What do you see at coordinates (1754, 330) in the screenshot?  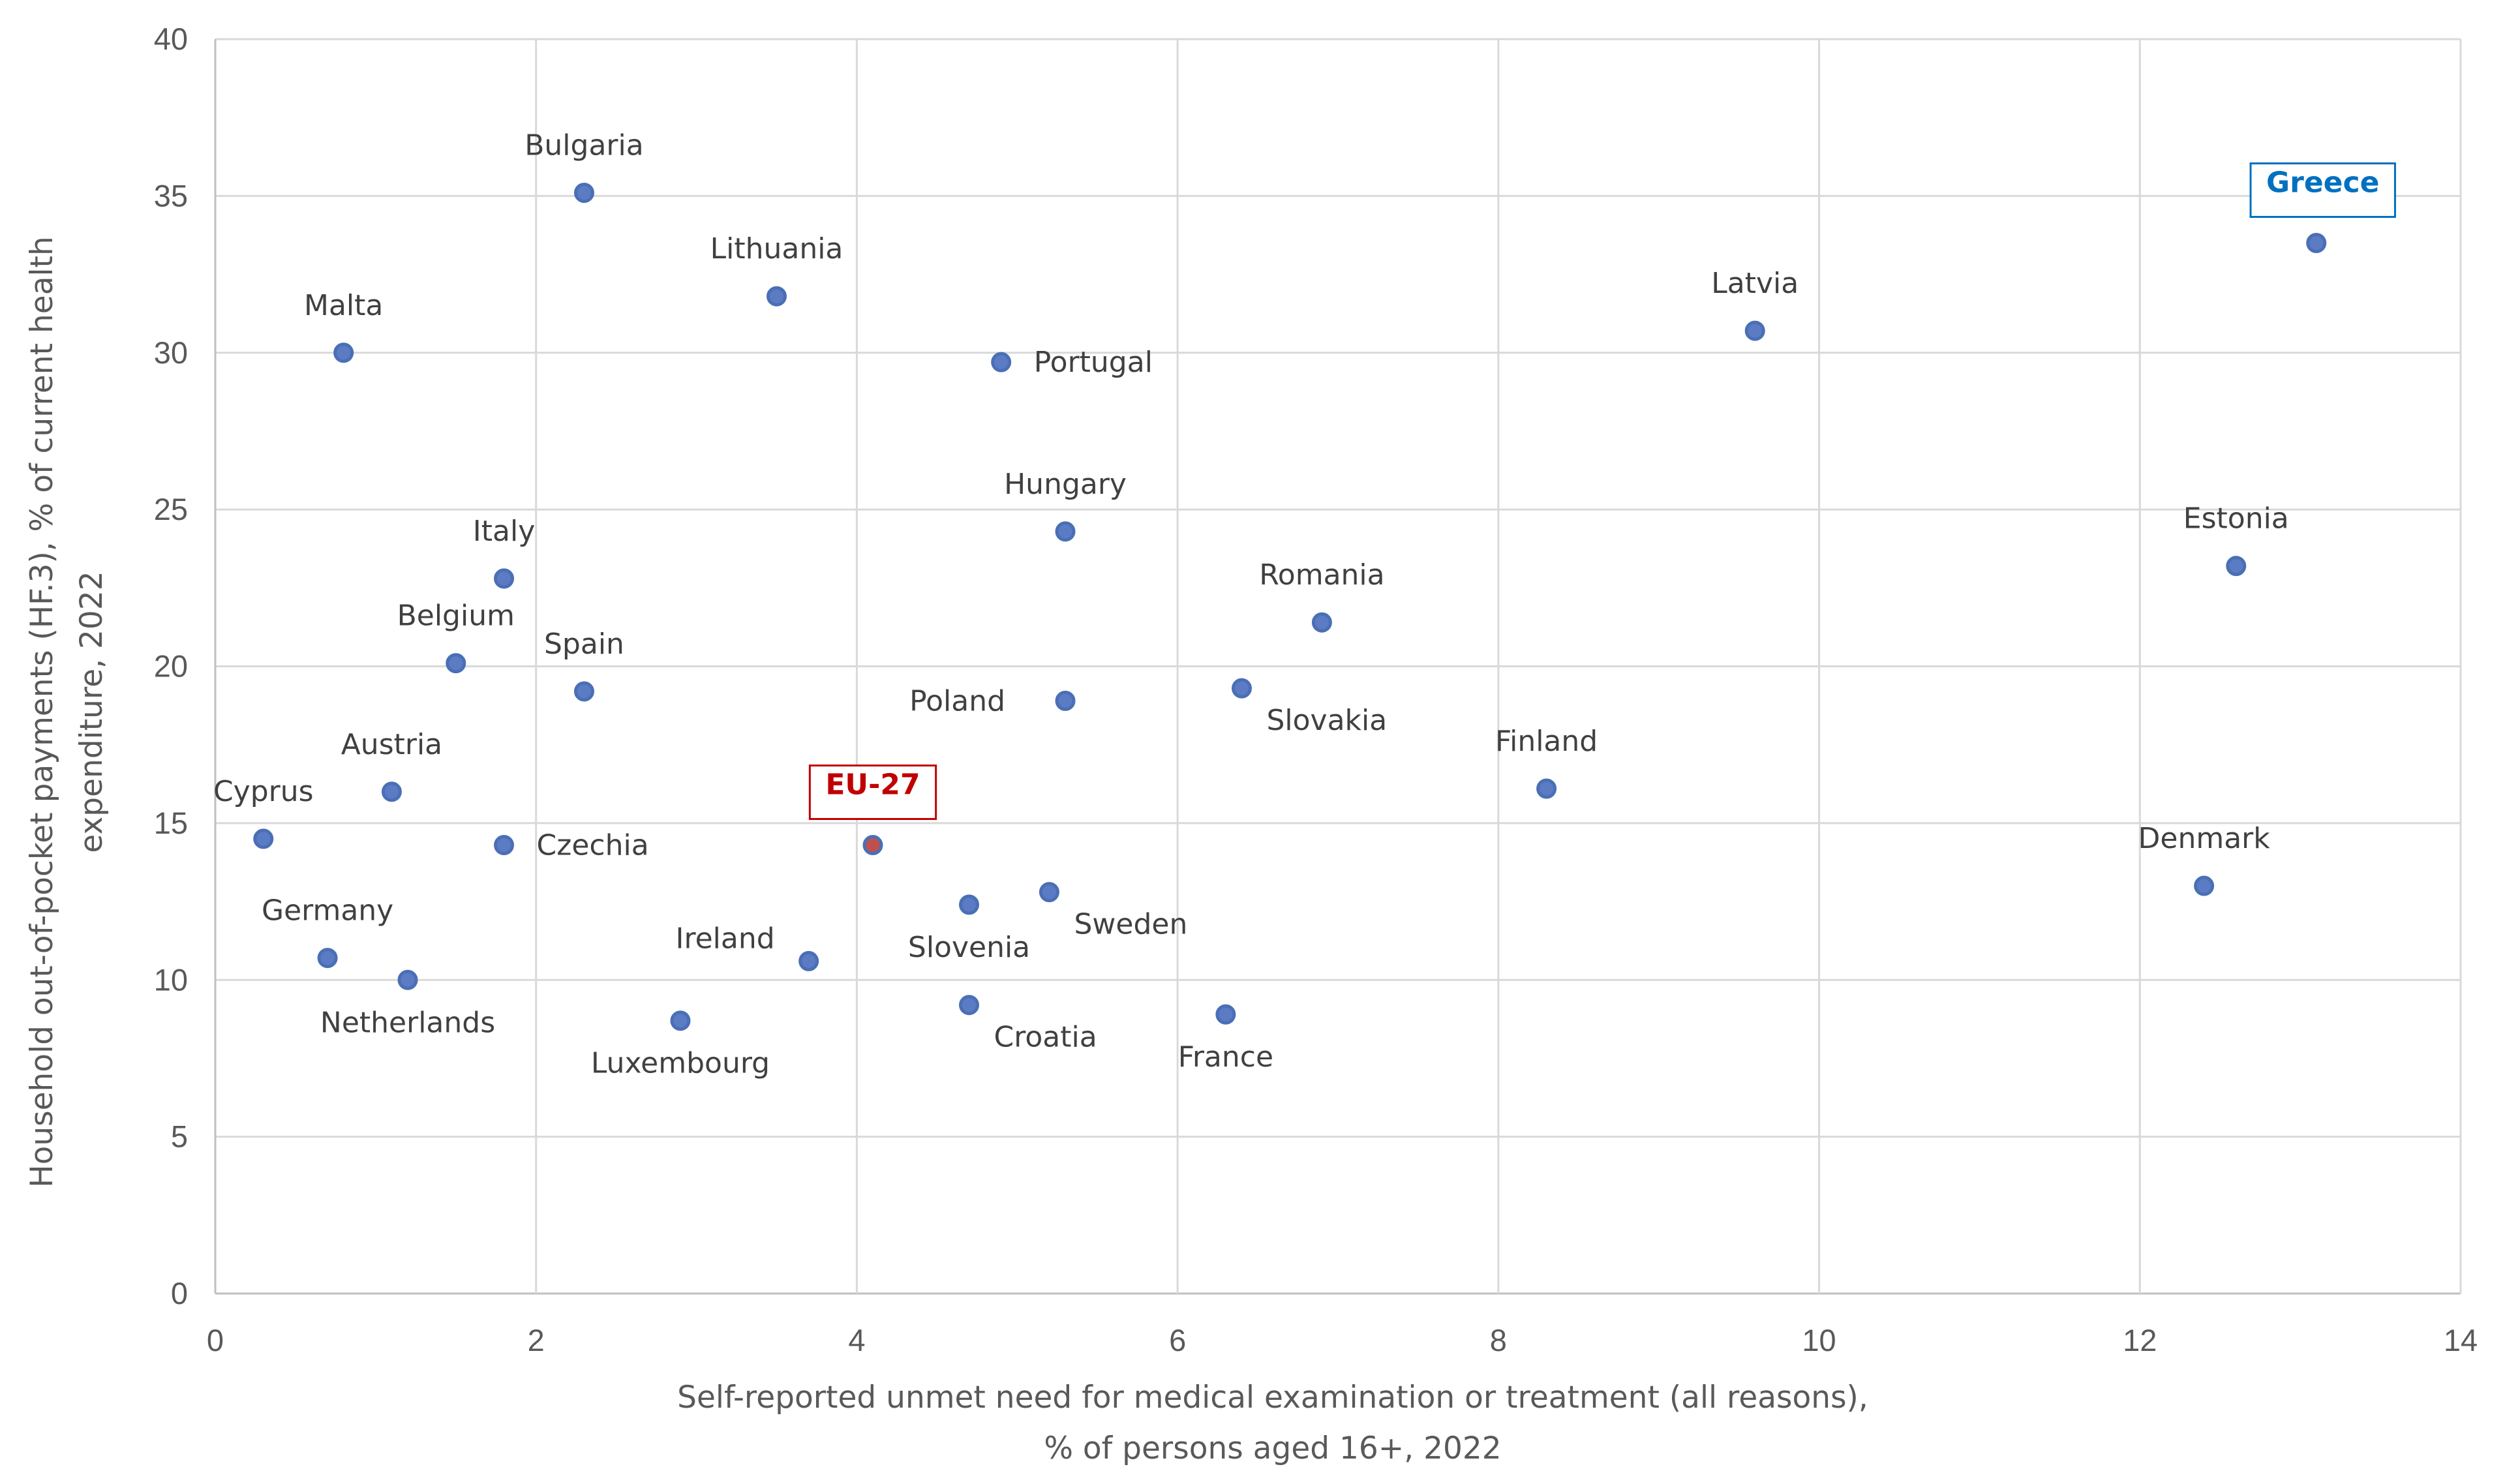 I see `point-latvia` at bounding box center [1754, 330].